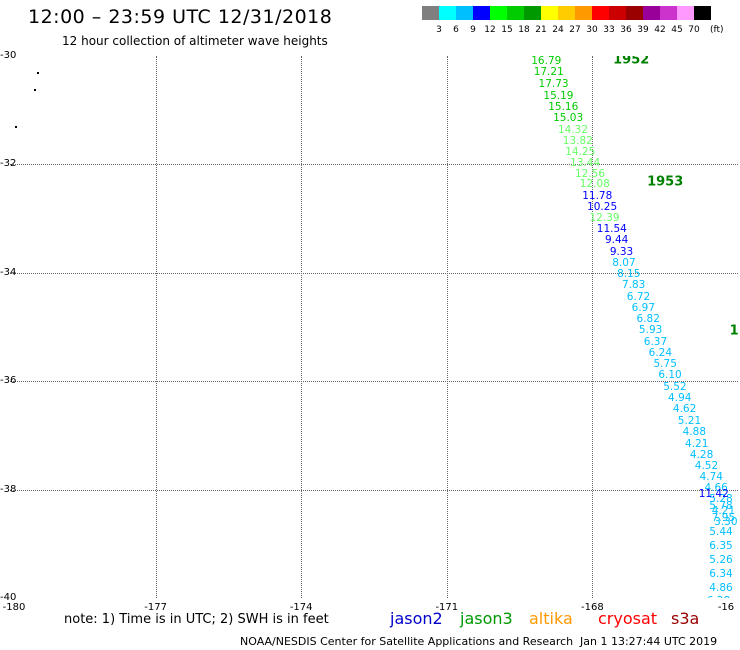  What do you see at coordinates (643, 30) in the screenshot?
I see `legend-label: 39` at bounding box center [643, 30].